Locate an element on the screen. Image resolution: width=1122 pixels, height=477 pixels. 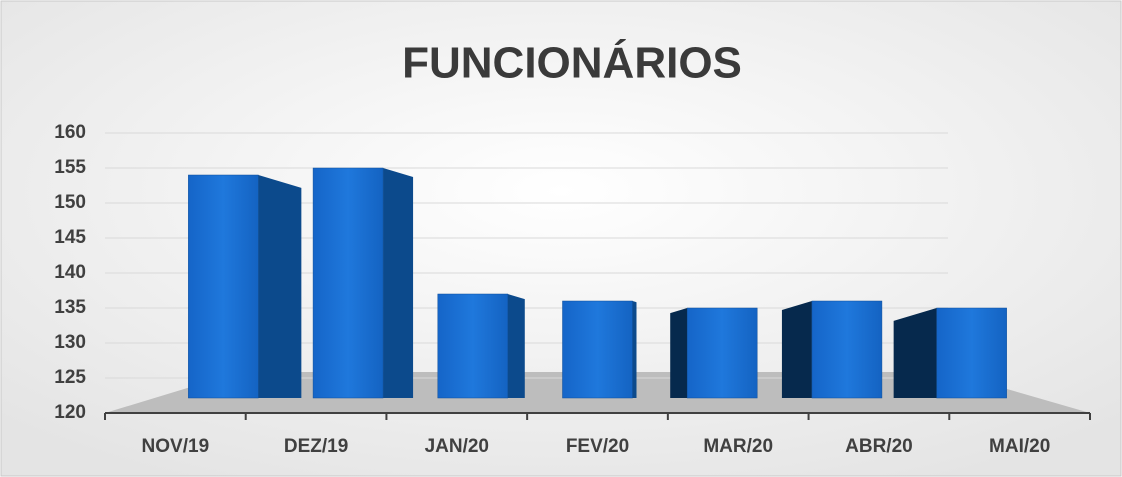
y-tick-label: 145 is located at coordinates (70, 237).